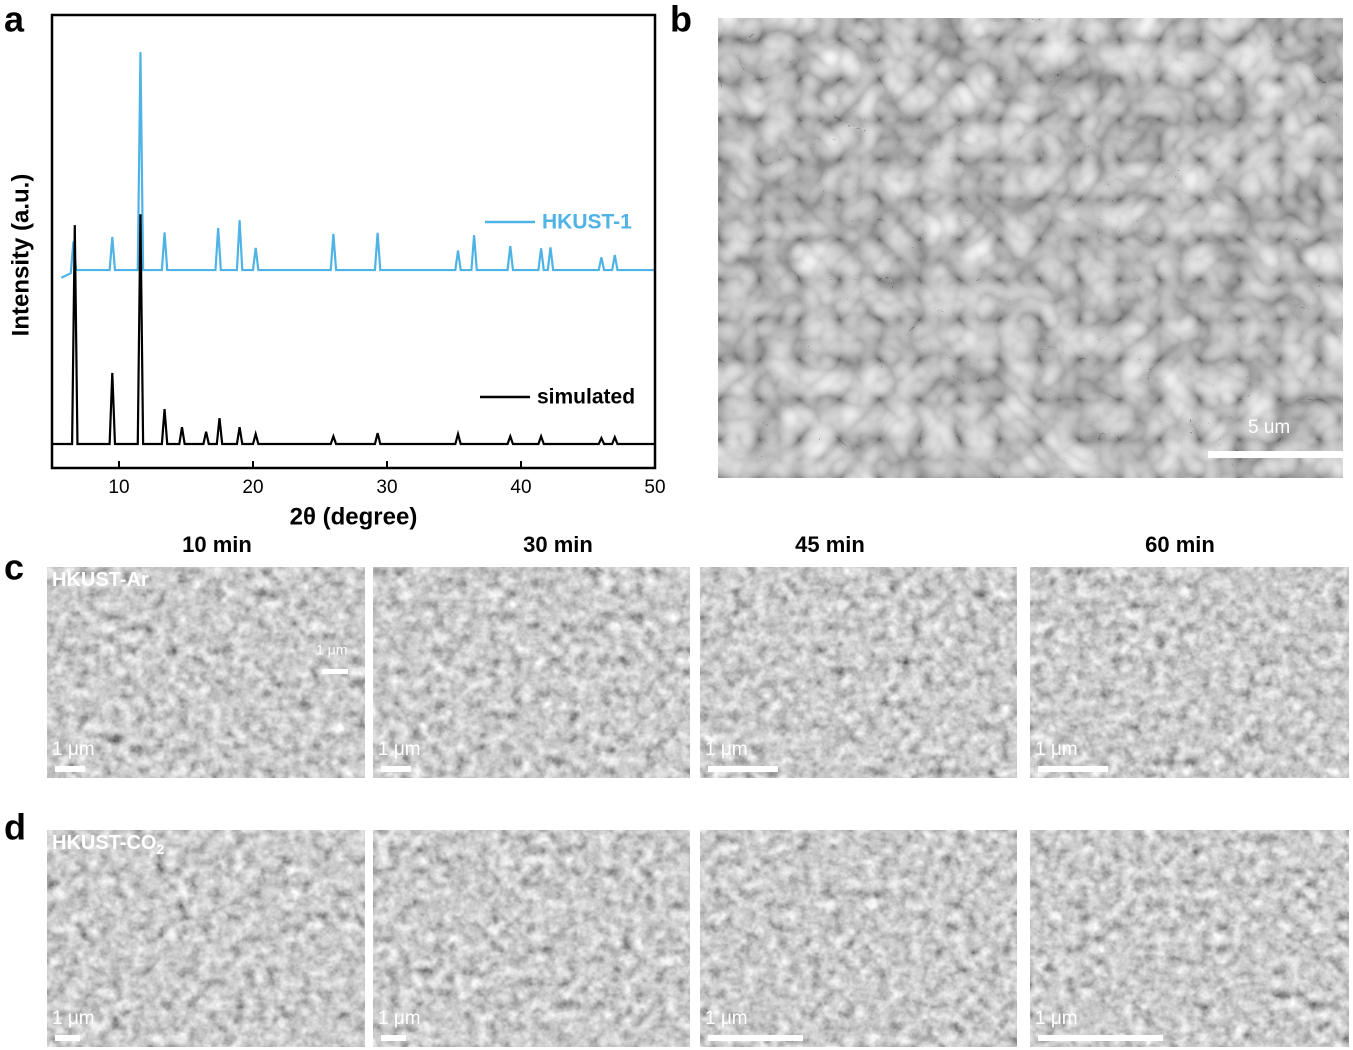 The image size is (1353, 1050). Describe the element at coordinates (217, 544) in the screenshot. I see `time-label: 10 min` at that location.